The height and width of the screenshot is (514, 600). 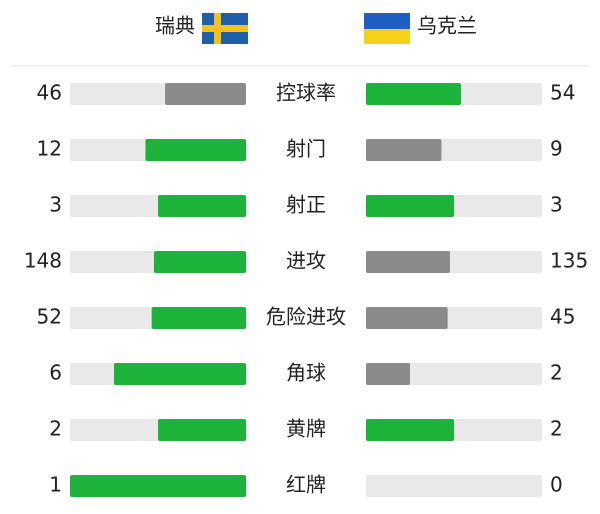 What do you see at coordinates (306, 429) in the screenshot?
I see `stat-label: 黄牌` at bounding box center [306, 429].